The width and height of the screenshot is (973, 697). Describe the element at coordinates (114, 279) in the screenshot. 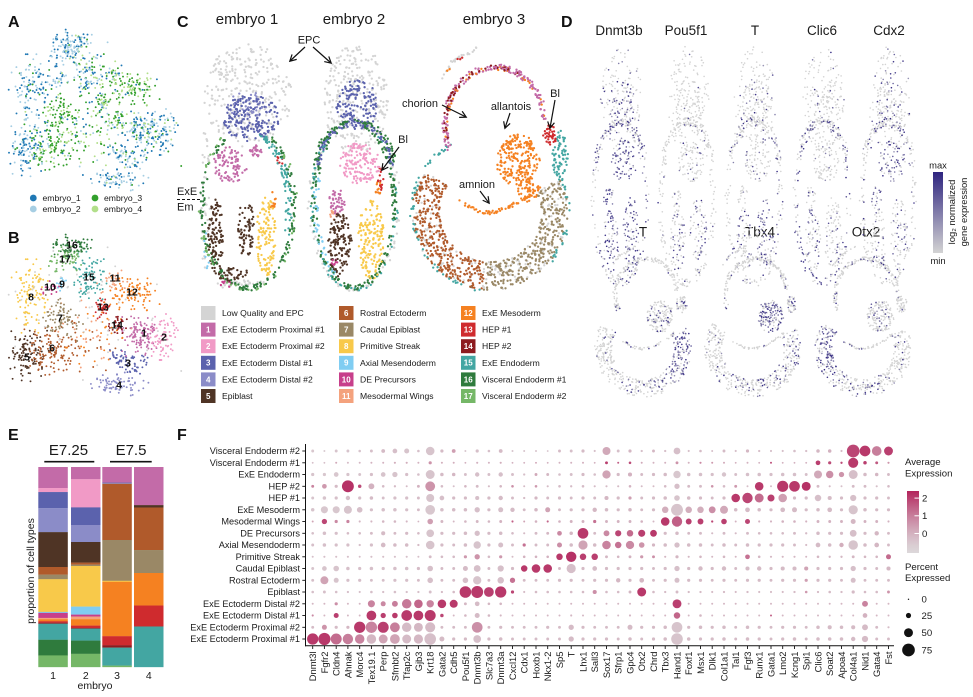

I see `cluster-label: 11` at that location.